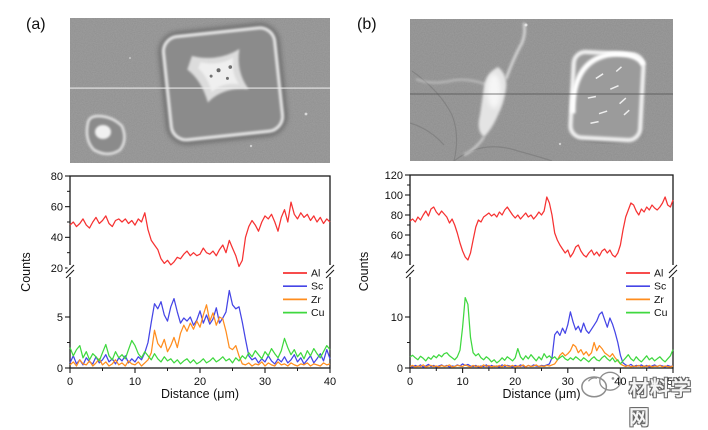 The width and height of the screenshot is (708, 430). I want to click on x-tick-label: 50, so click(673, 382).